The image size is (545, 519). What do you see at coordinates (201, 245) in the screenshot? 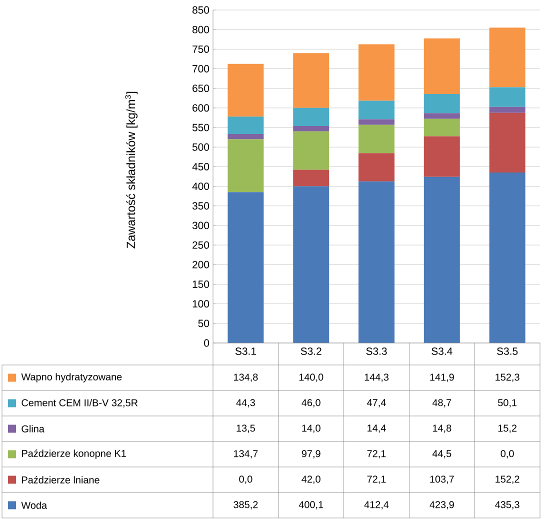
I see `y-tick-label: 250` at bounding box center [201, 245].